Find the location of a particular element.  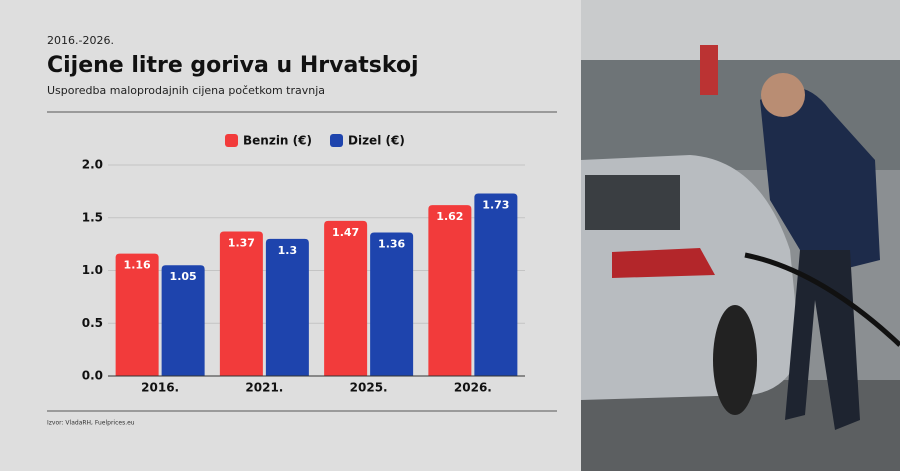

legend-label: Benzin (€) is located at coordinates (277, 141).